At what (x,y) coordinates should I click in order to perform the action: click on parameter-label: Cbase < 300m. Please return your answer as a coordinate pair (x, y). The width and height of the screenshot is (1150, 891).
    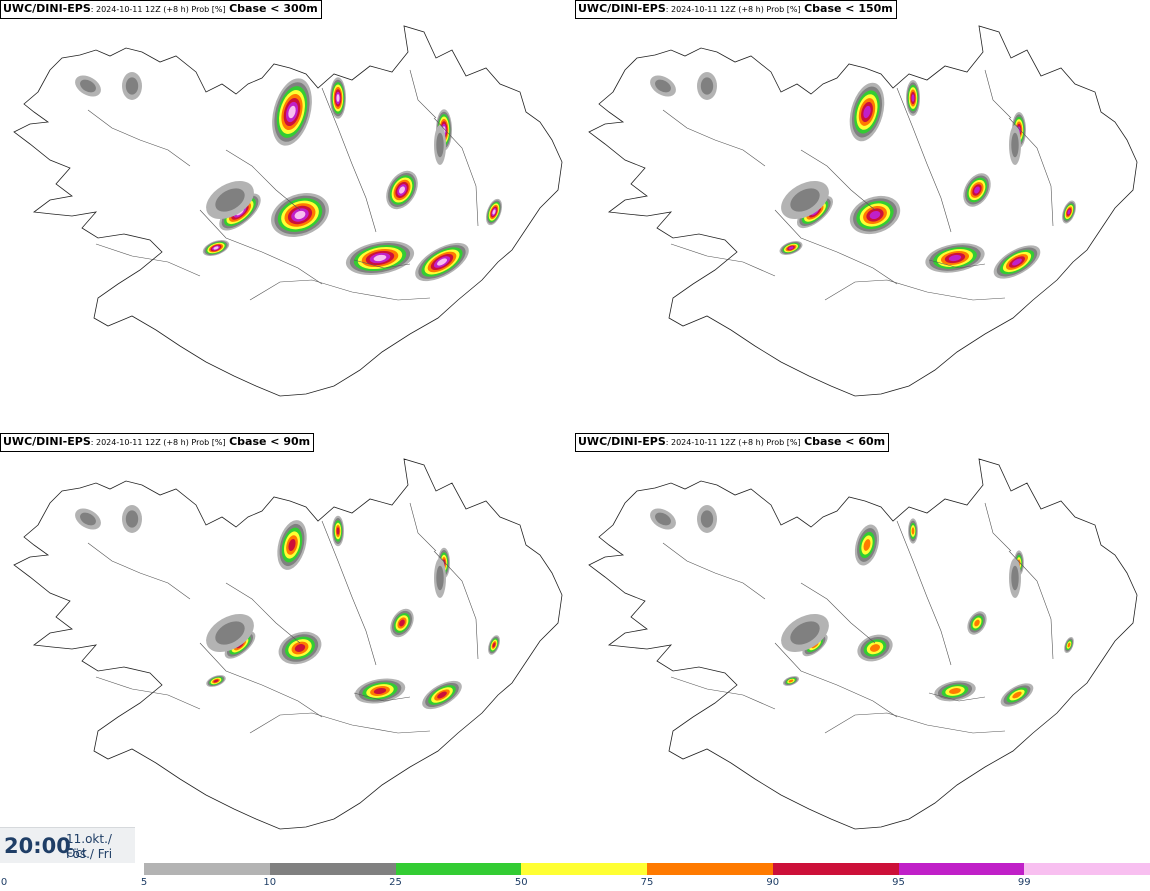
    Looking at the image, I should click on (273, 8).